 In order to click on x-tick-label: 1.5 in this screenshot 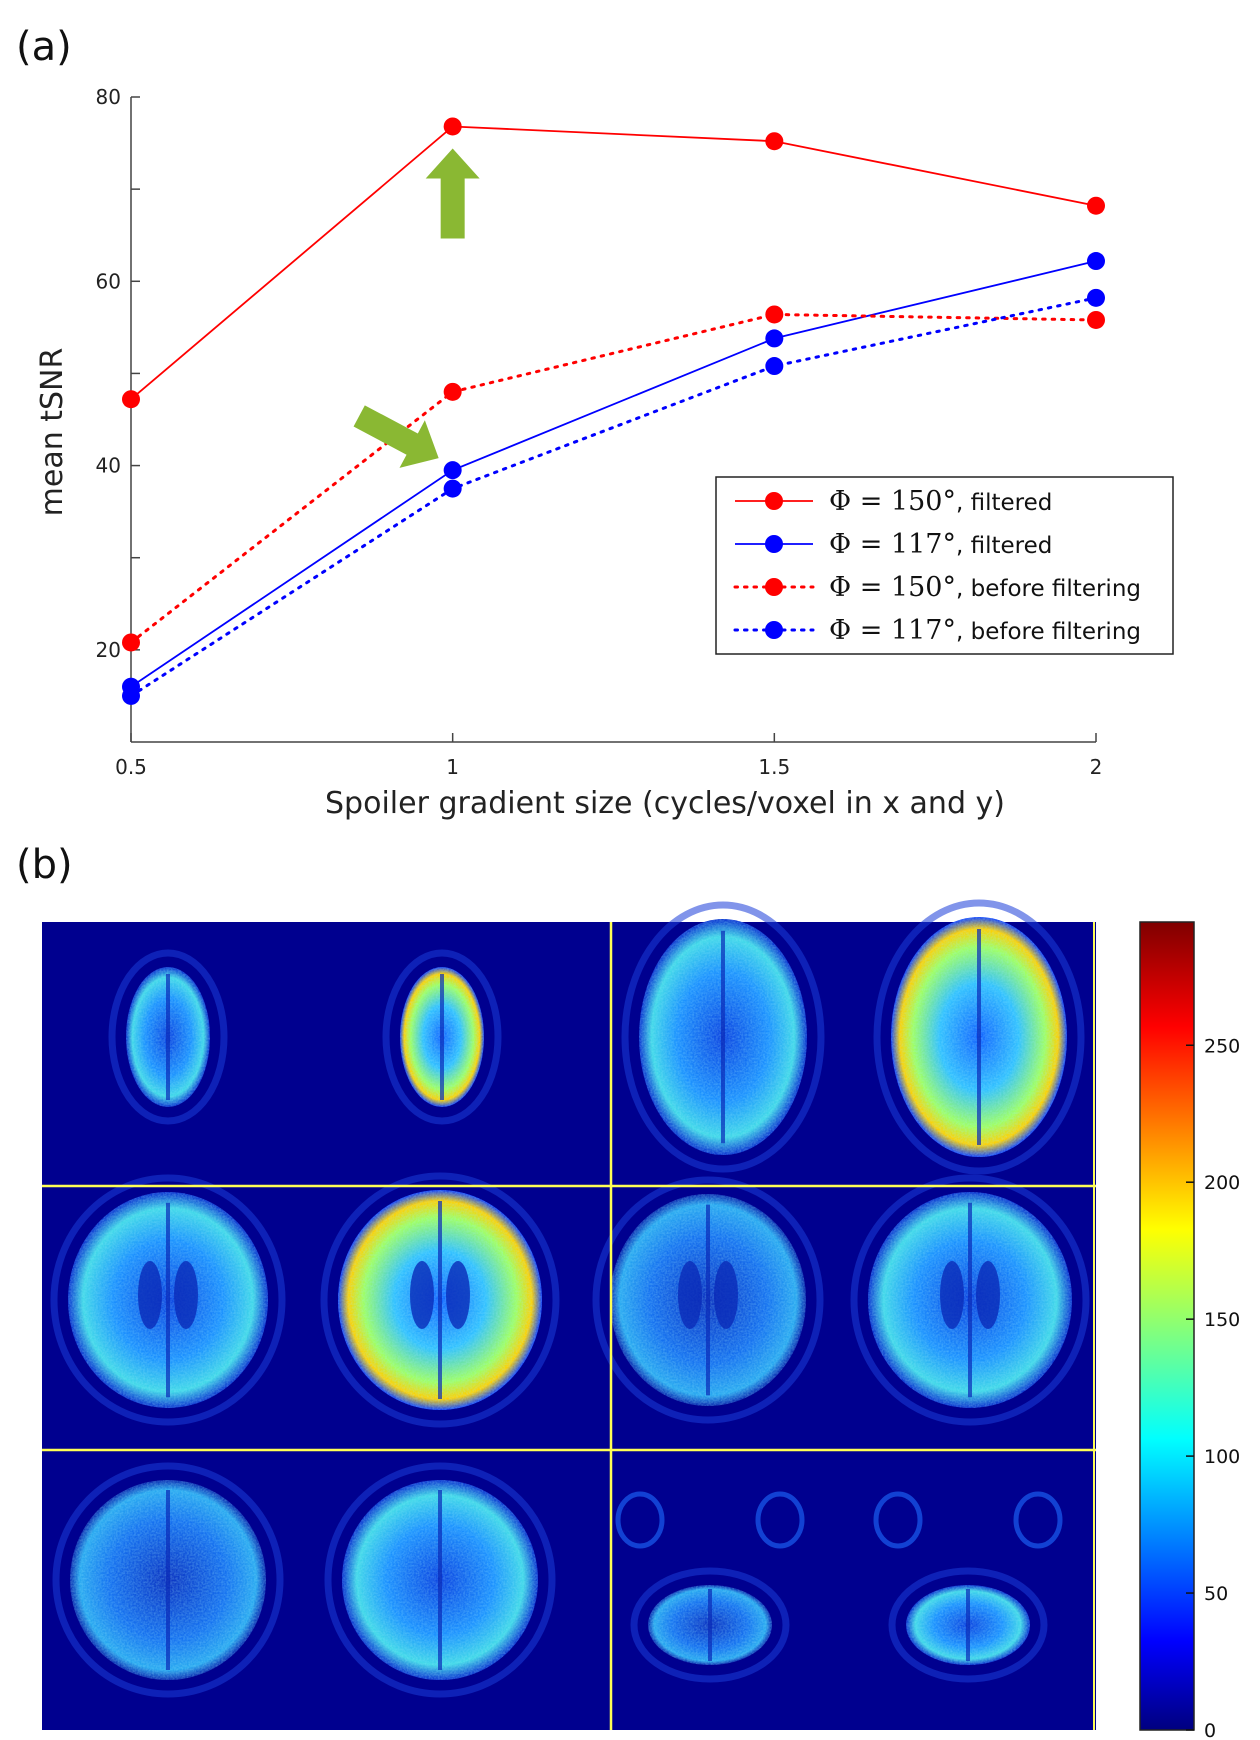, I will do `click(774, 767)`.